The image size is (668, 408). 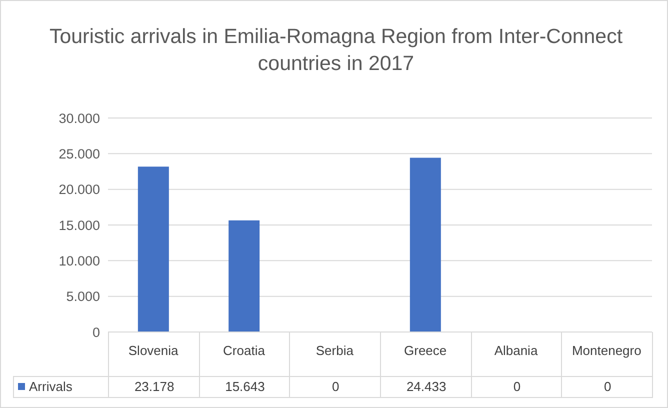 What do you see at coordinates (79, 118) in the screenshot?
I see `y-tick-label: 30.000` at bounding box center [79, 118].